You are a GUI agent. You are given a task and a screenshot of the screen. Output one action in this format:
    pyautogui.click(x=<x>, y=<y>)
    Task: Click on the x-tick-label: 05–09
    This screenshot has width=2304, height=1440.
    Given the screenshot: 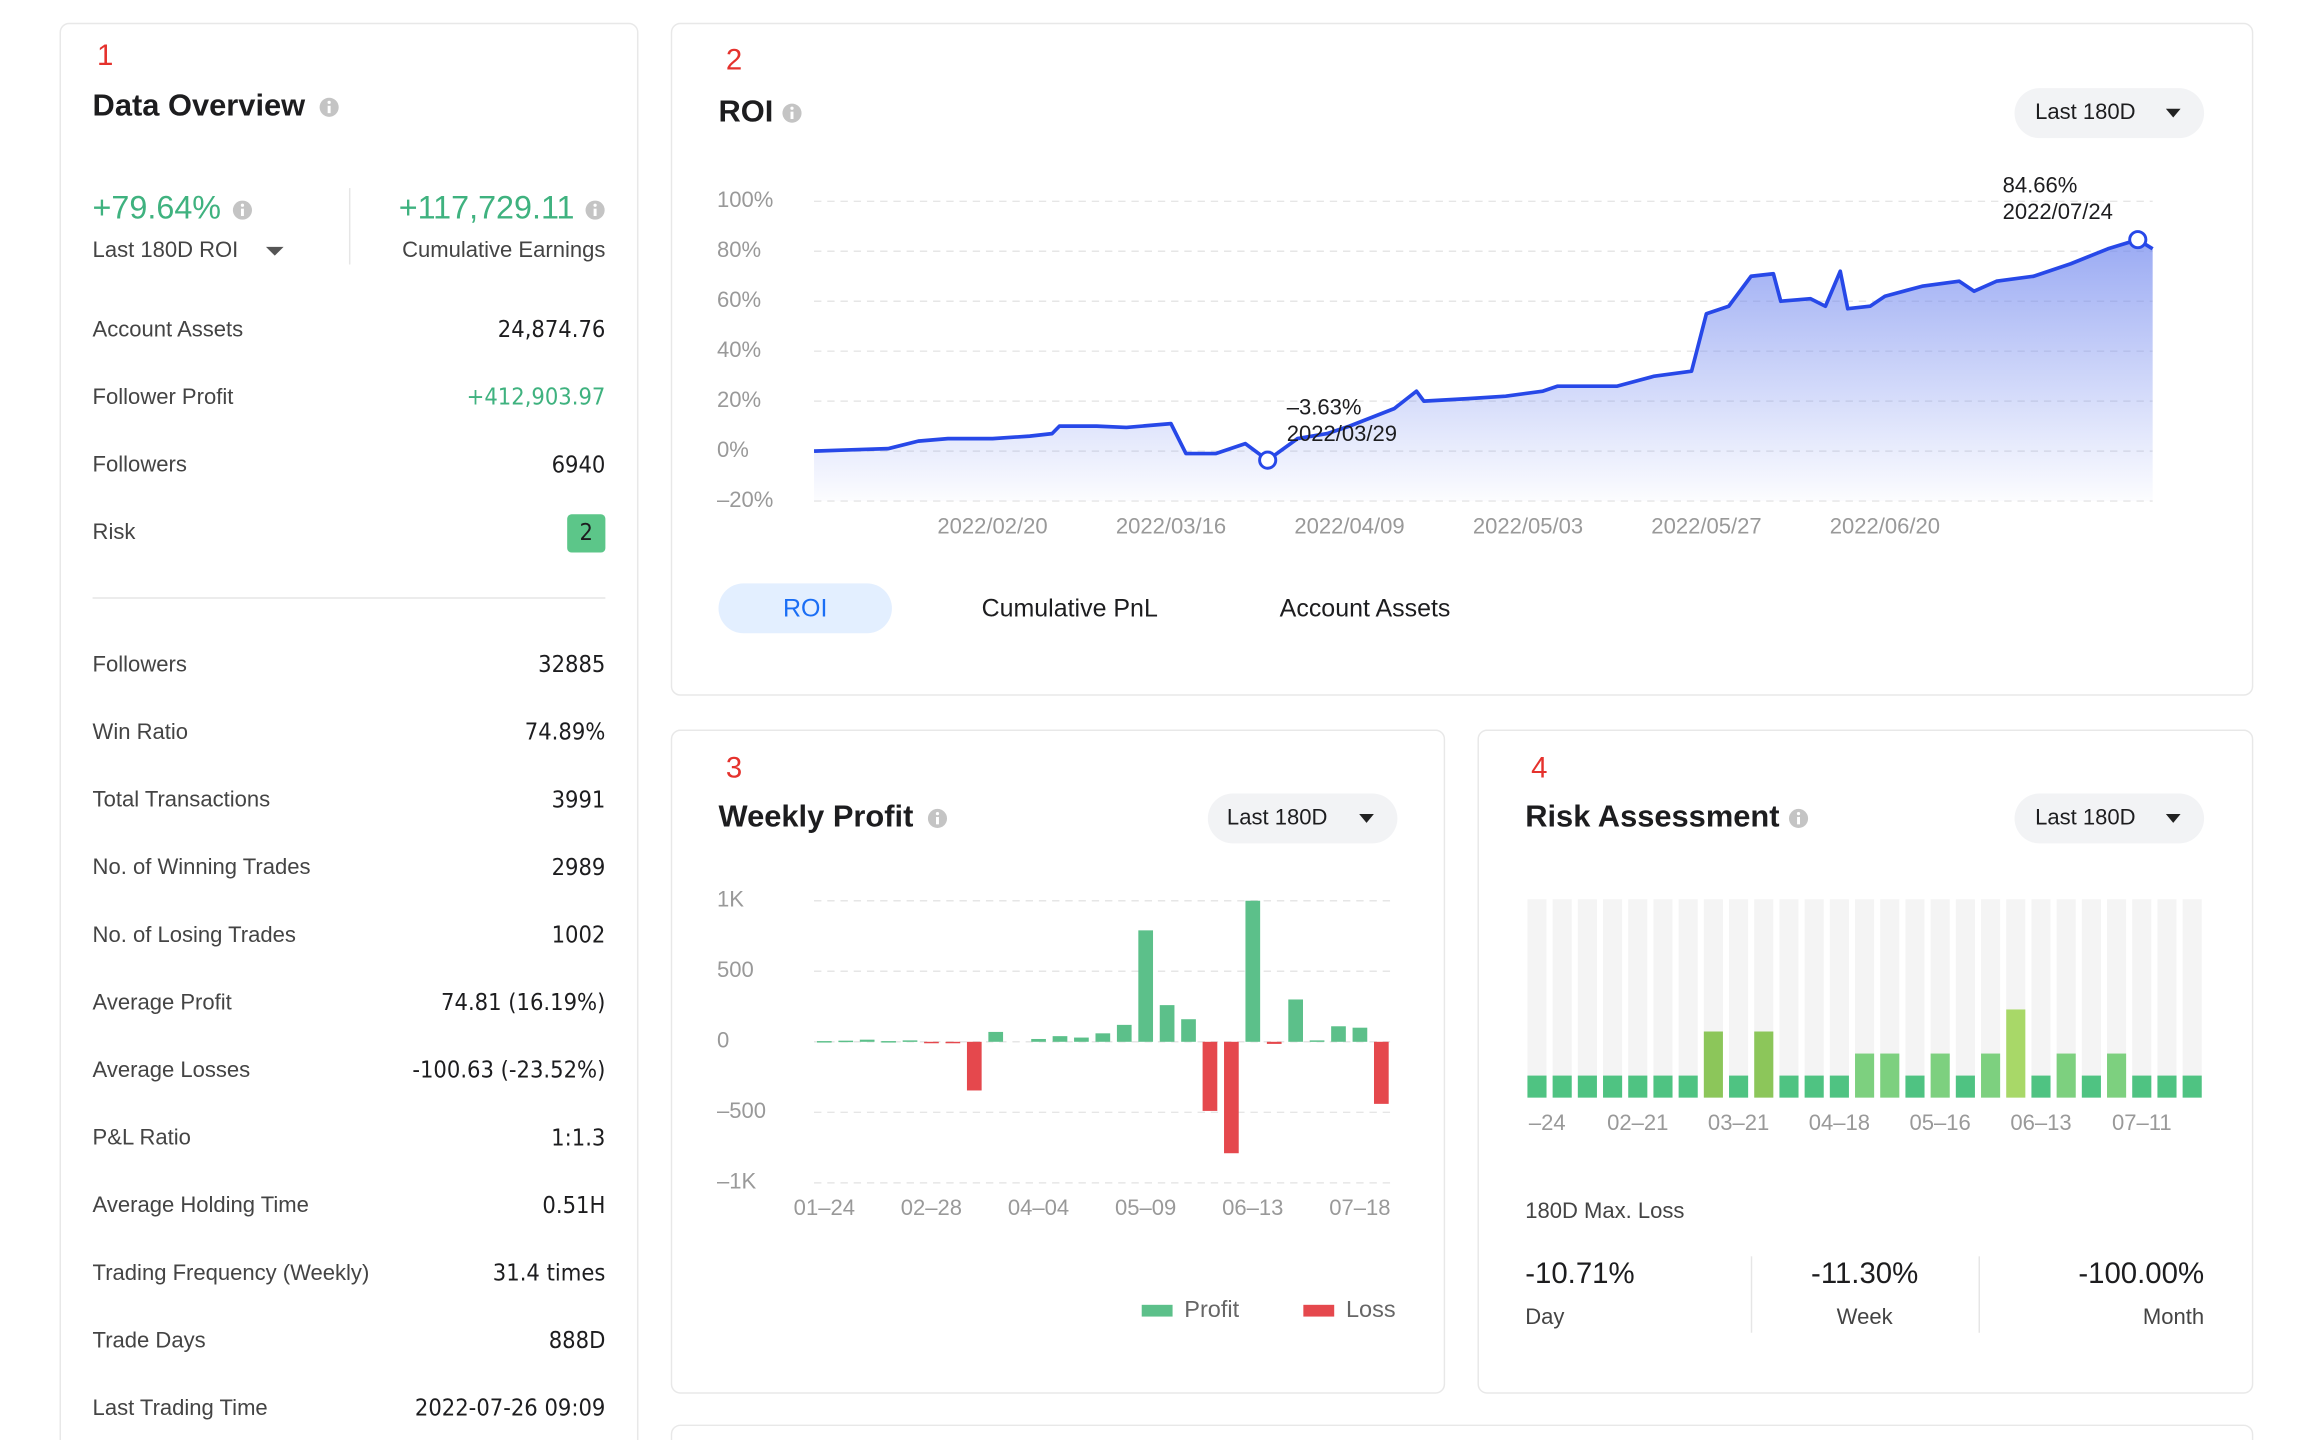 What is the action you would take?
    pyautogui.click(x=1145, y=1207)
    